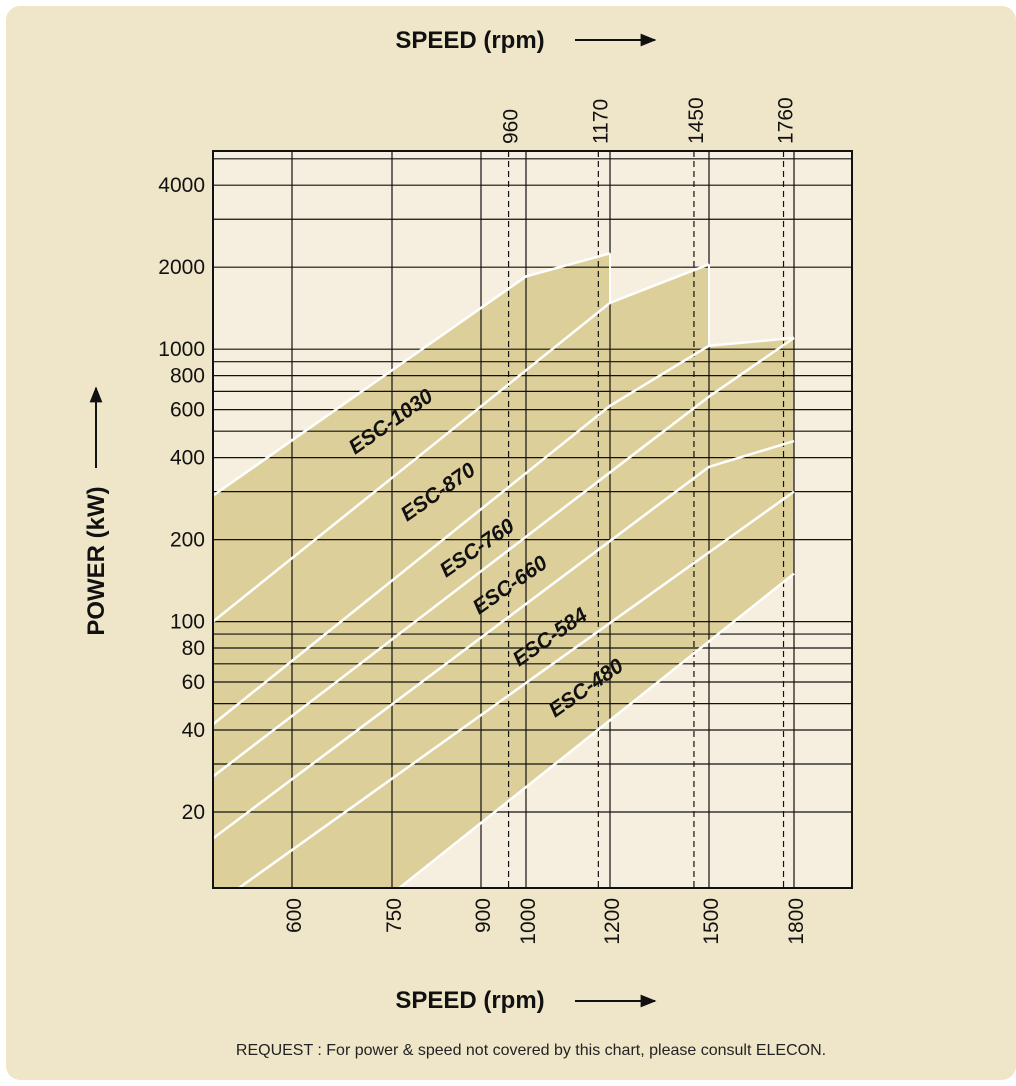 The image size is (1016, 1086). I want to click on x-tick-label-bottom: 1000, so click(528, 921).